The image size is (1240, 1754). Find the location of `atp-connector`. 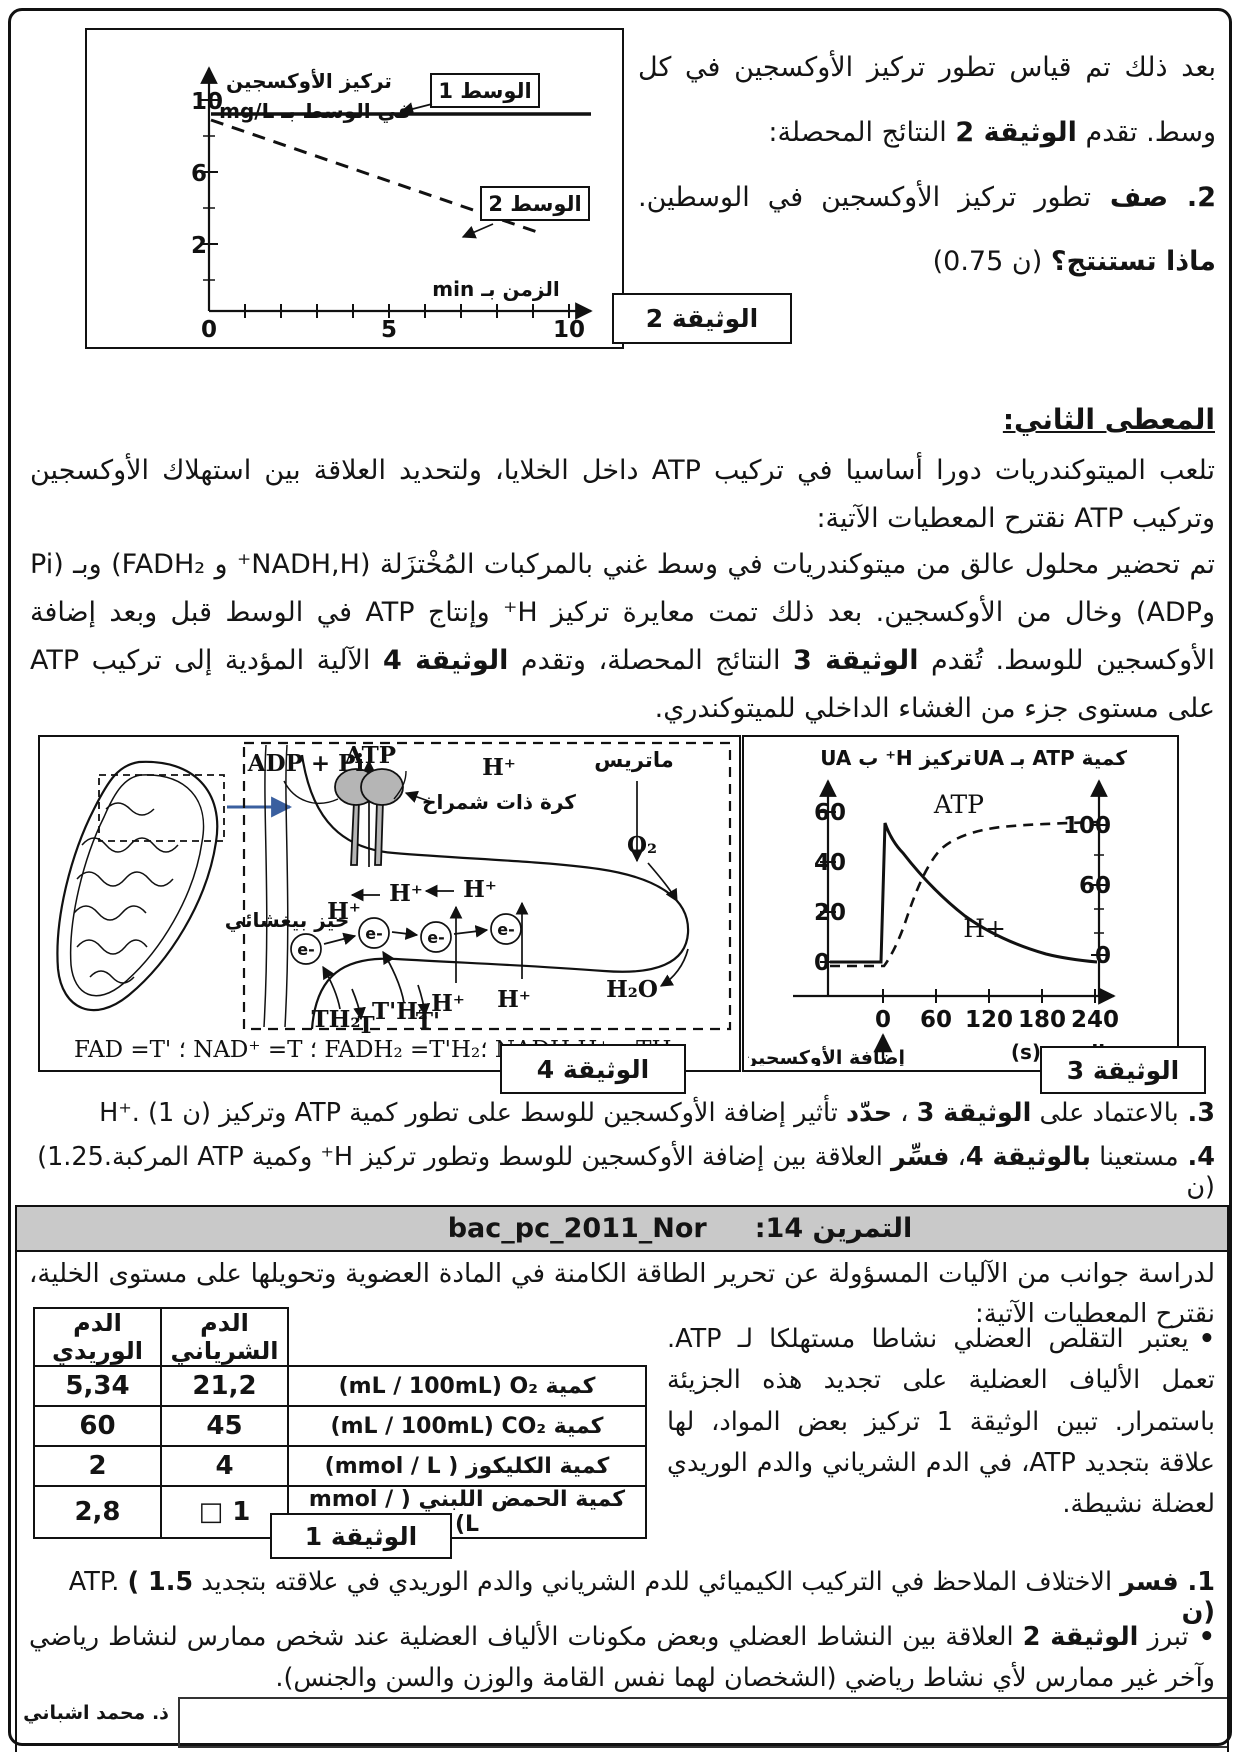

atp-connector is located at coordinates (400, 785).